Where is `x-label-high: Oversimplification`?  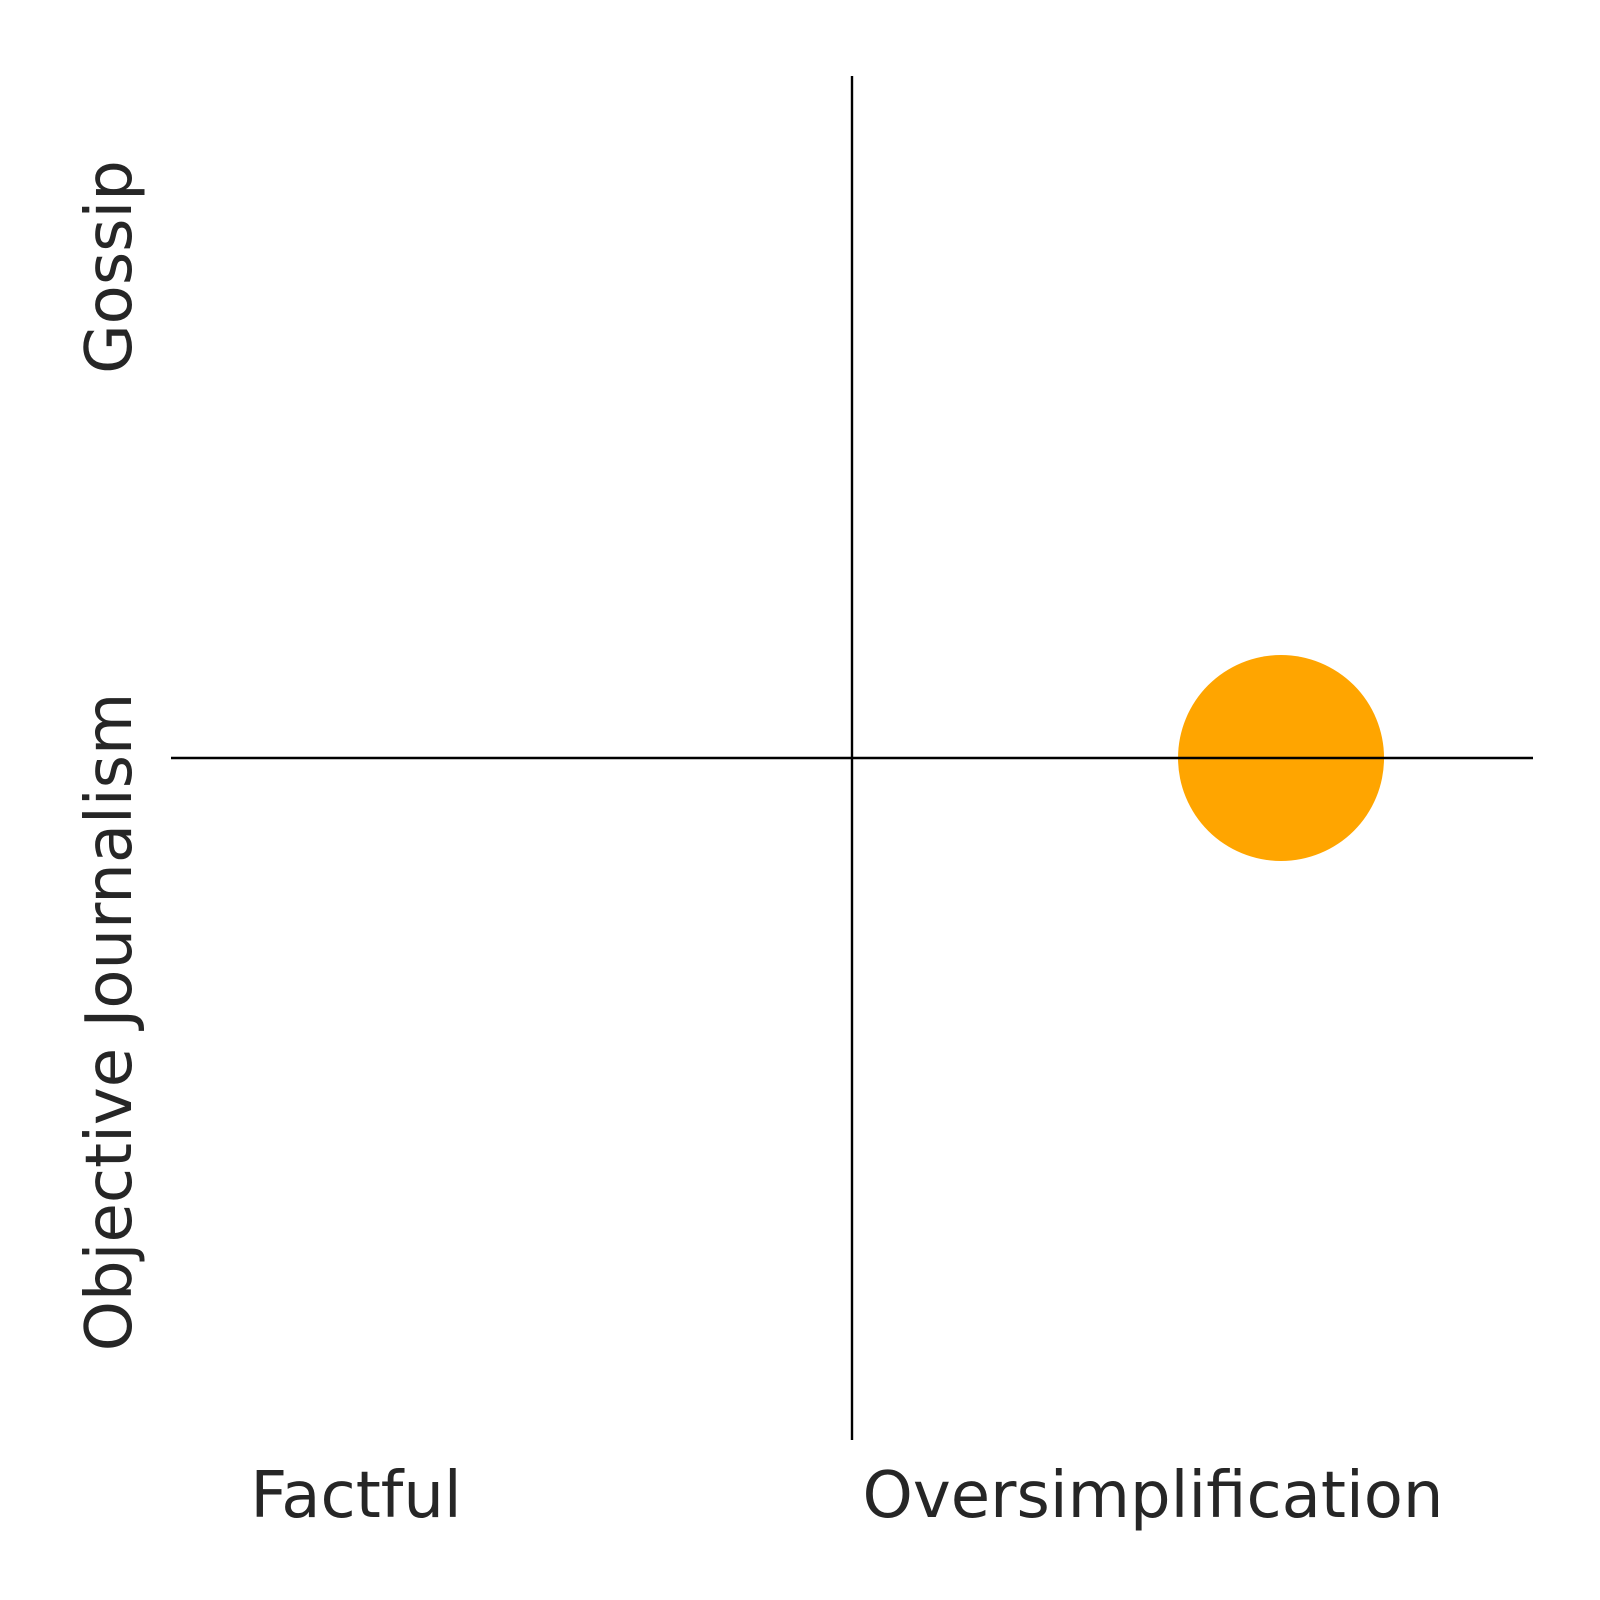 x-label-high: Oversimplification is located at coordinates (1153, 1496).